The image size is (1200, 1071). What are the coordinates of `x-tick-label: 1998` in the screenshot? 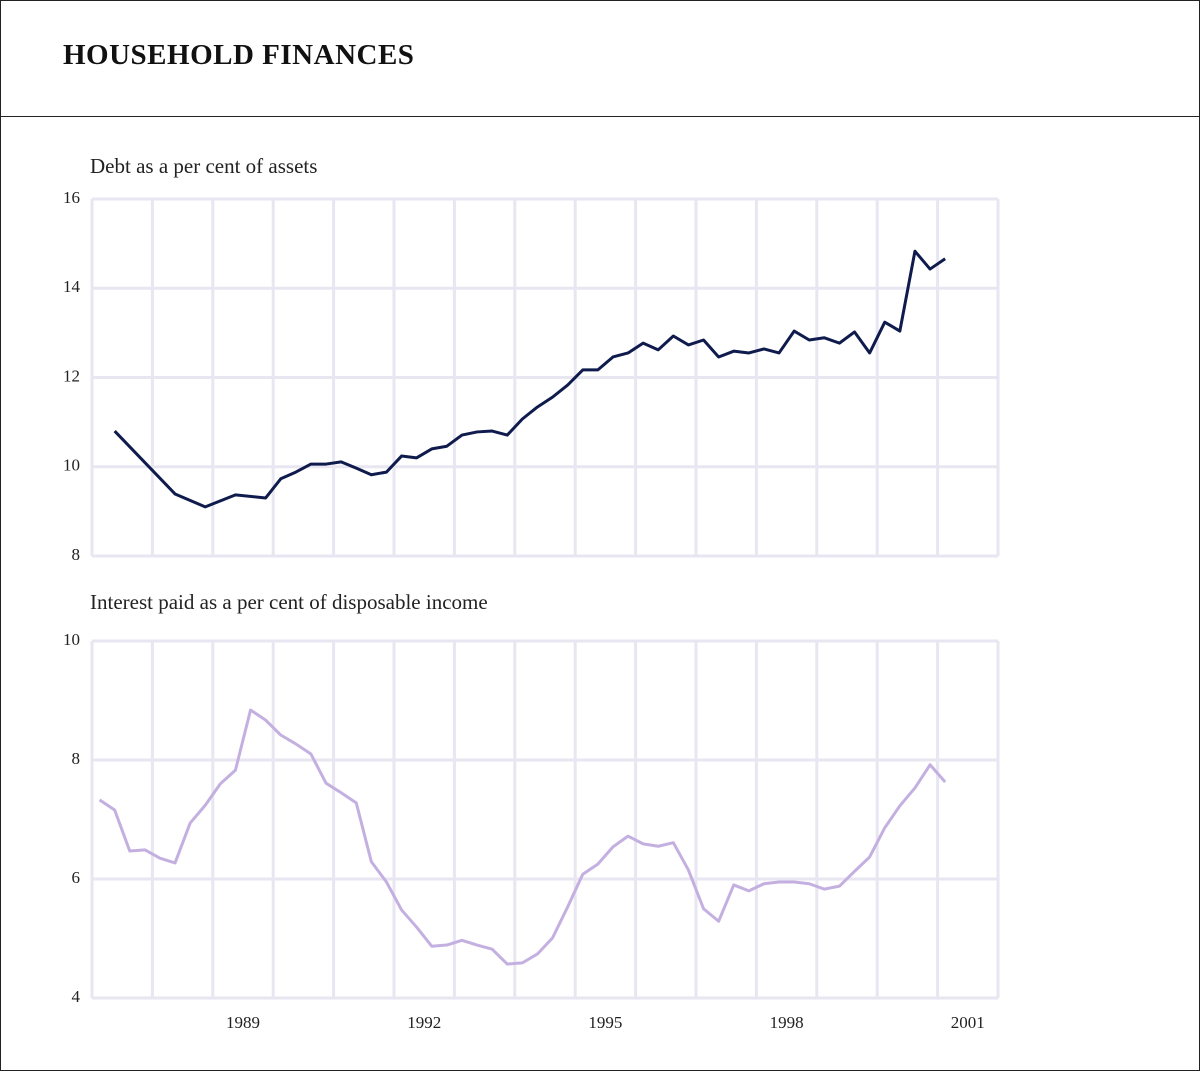 It's located at (787, 1022).